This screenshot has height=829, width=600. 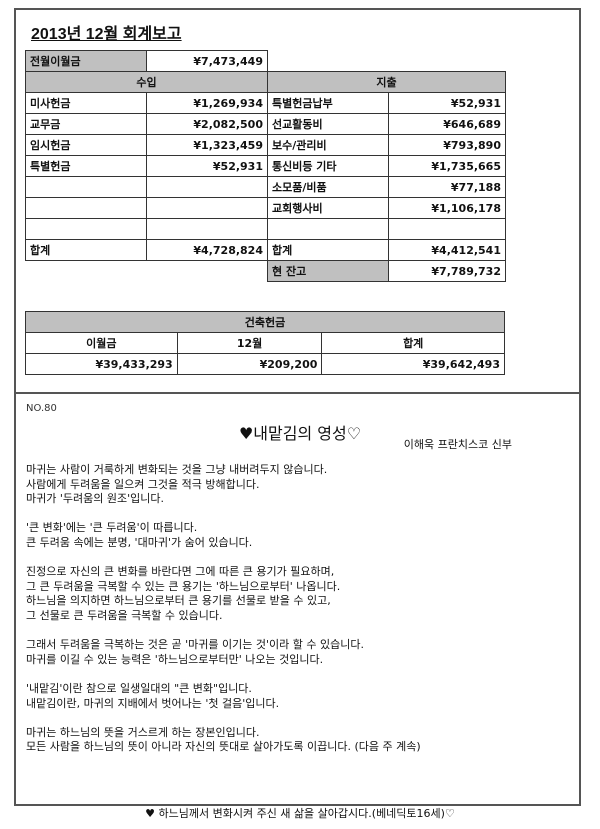 I want to click on expense-label: 통신비등 기타, so click(x=328, y=166).